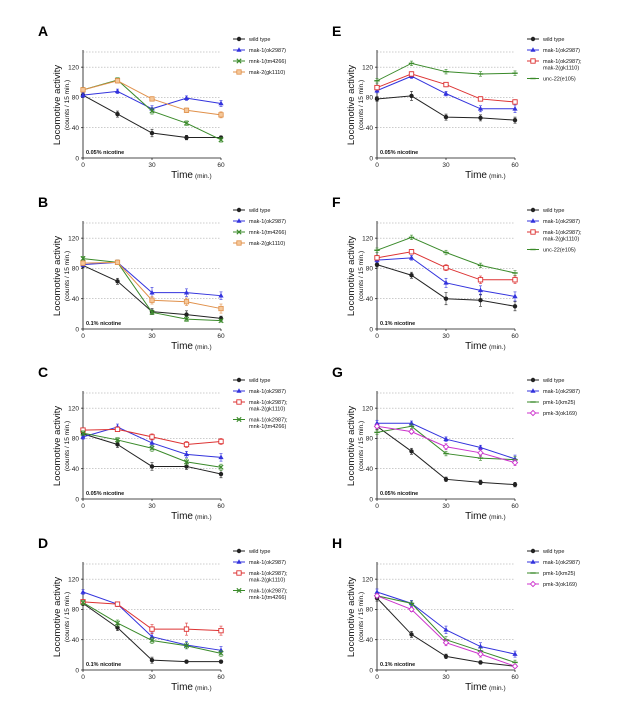 The height and width of the screenshot is (705, 642). I want to click on panel-letter: F, so click(336, 202).